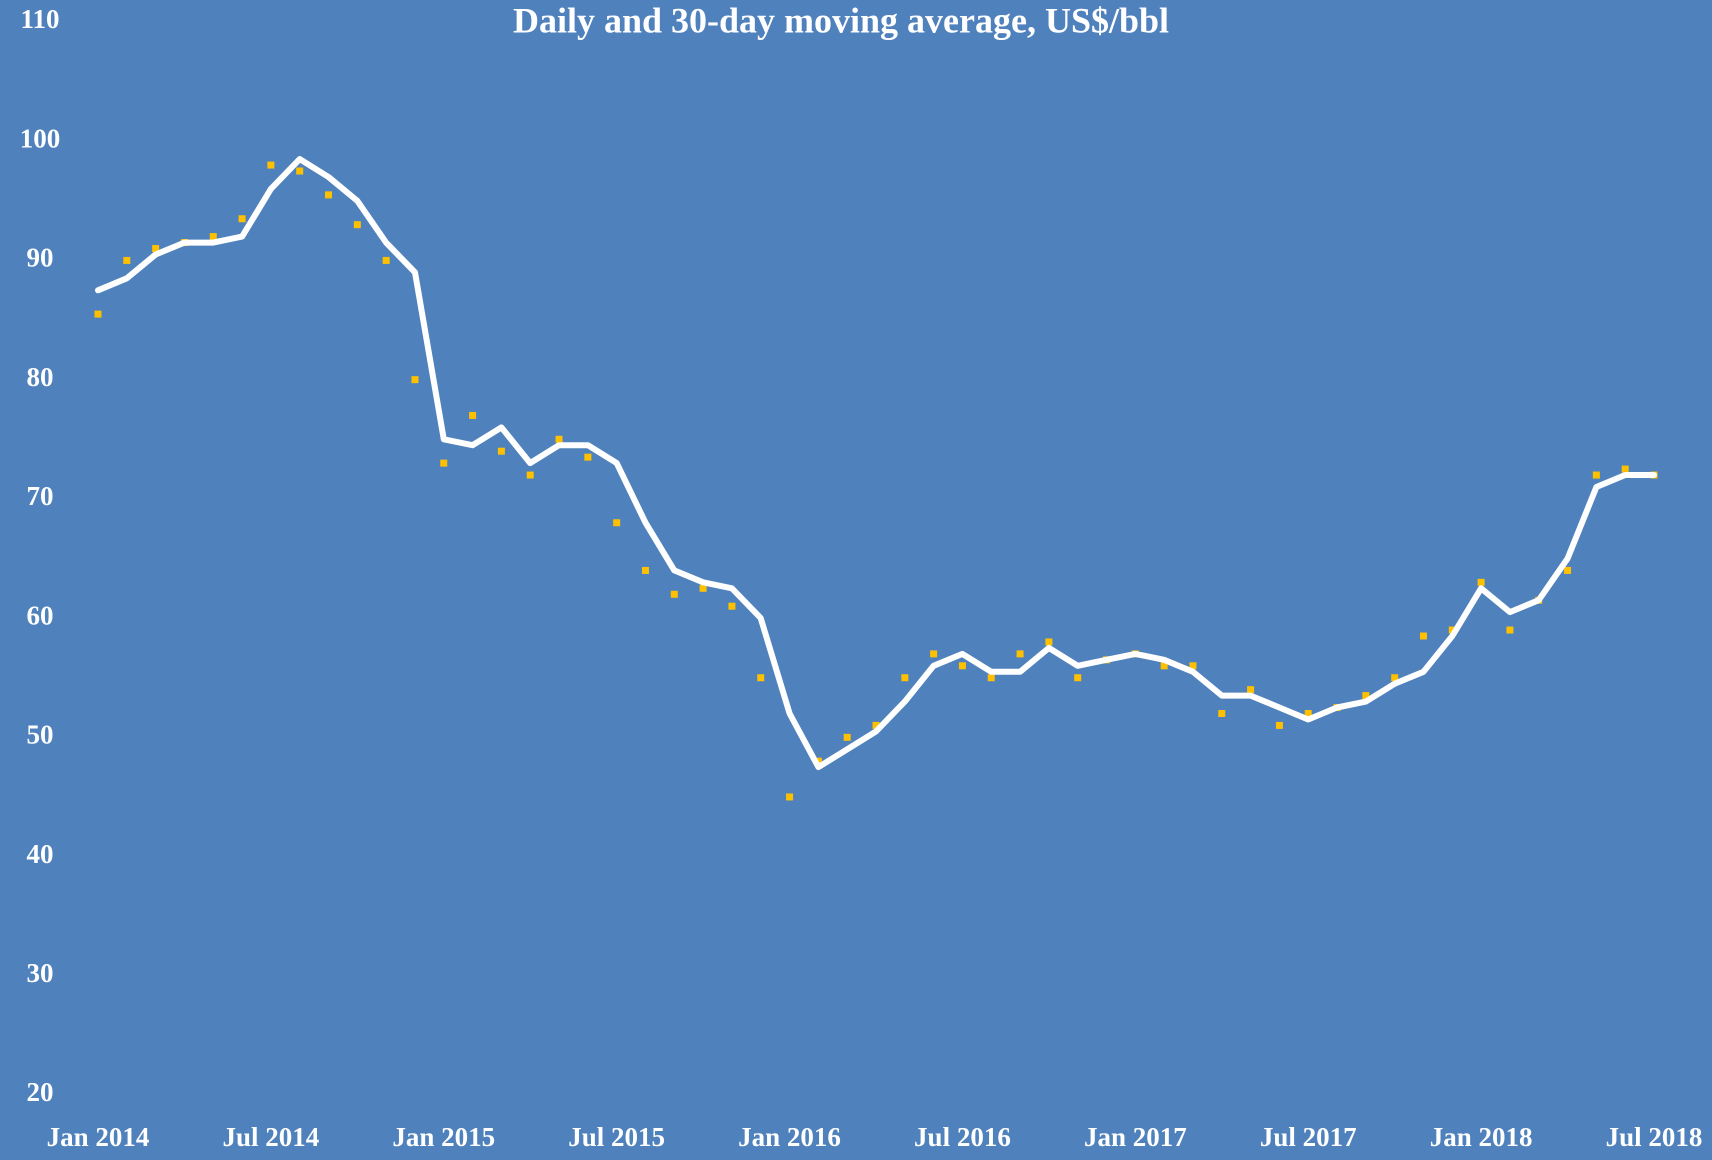 Image resolution: width=1712 pixels, height=1160 pixels. What do you see at coordinates (443, 1137) in the screenshot?
I see `x-tick-label: Jan 2015` at bounding box center [443, 1137].